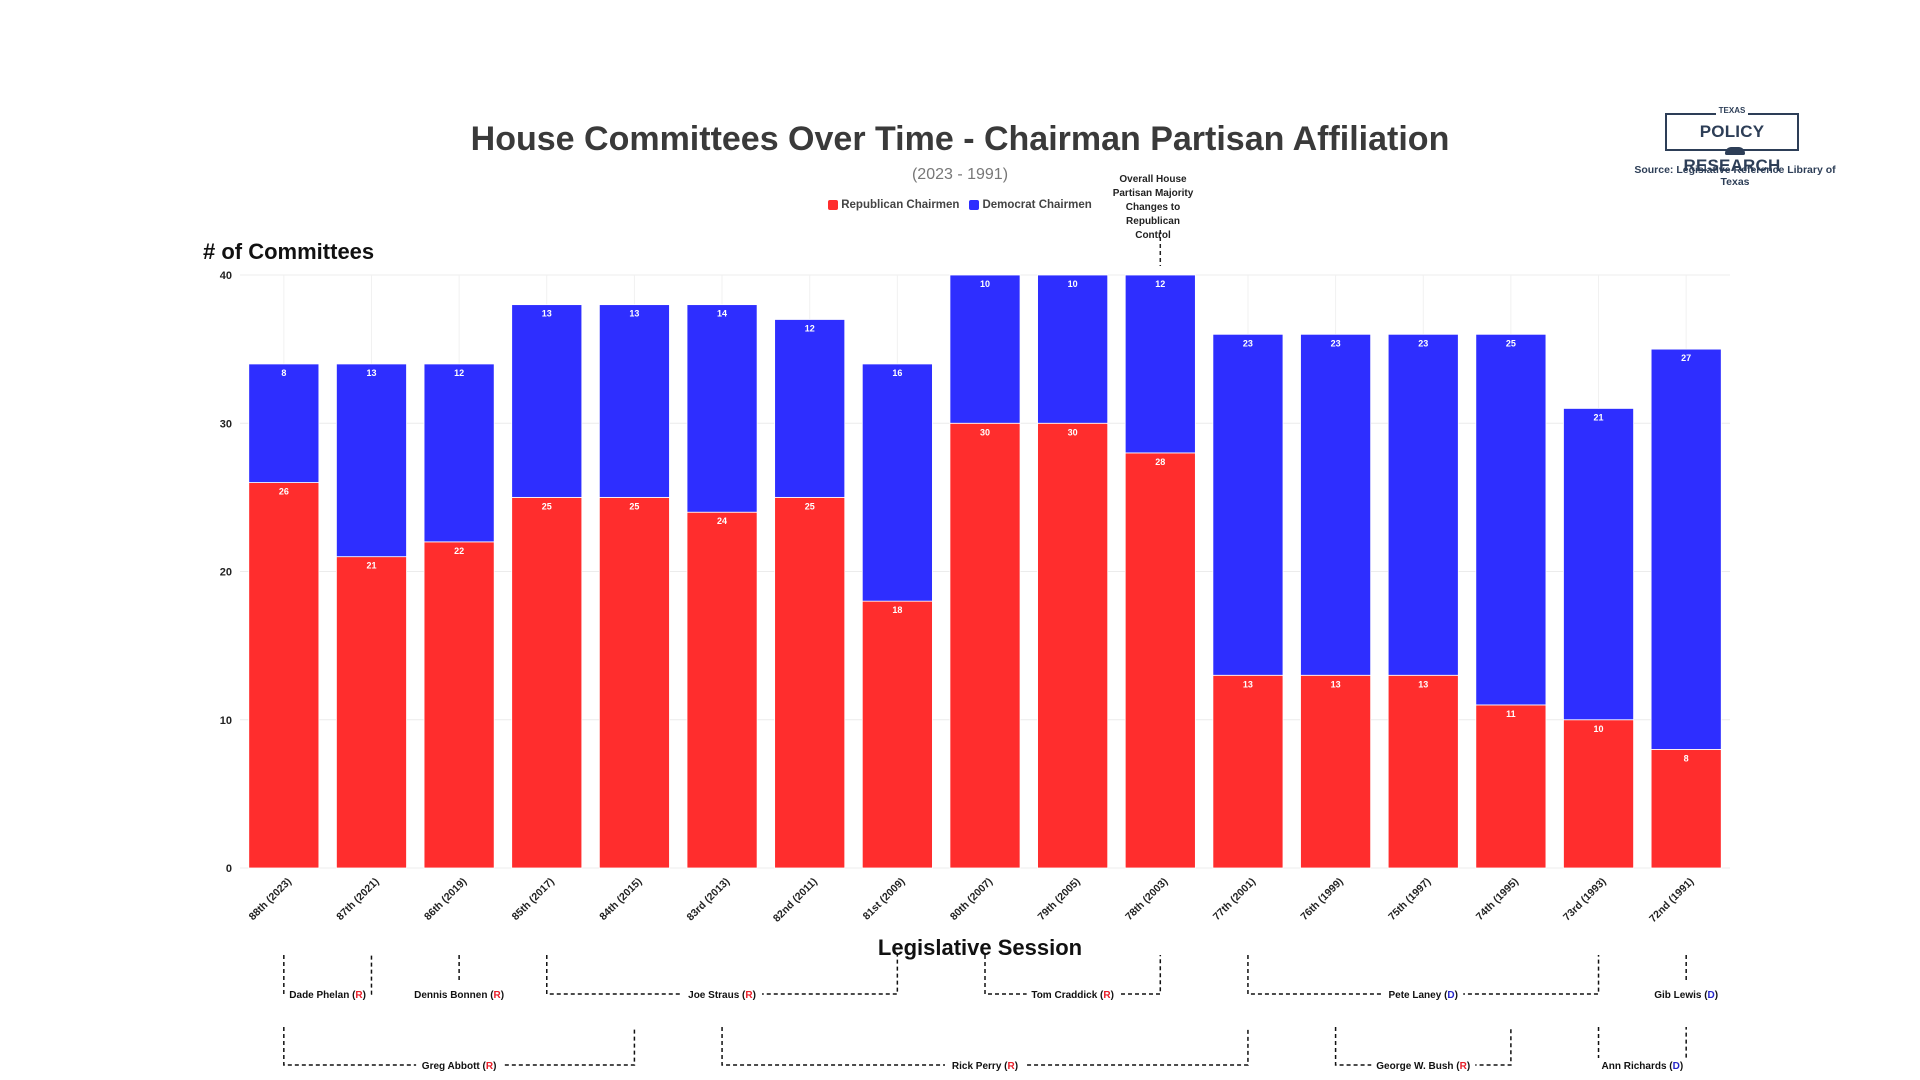 The width and height of the screenshot is (1920, 1080). What do you see at coordinates (1146, 899) in the screenshot?
I see `x-tick-label: 78th (2003)` at bounding box center [1146, 899].